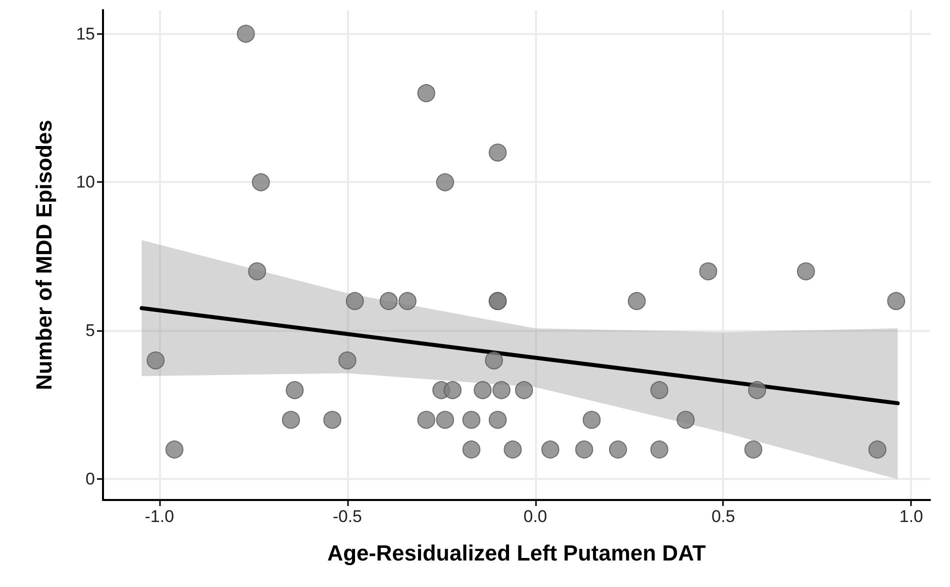  Describe the element at coordinates (723, 516) in the screenshot. I see `x-tick-label: 0.5` at that location.